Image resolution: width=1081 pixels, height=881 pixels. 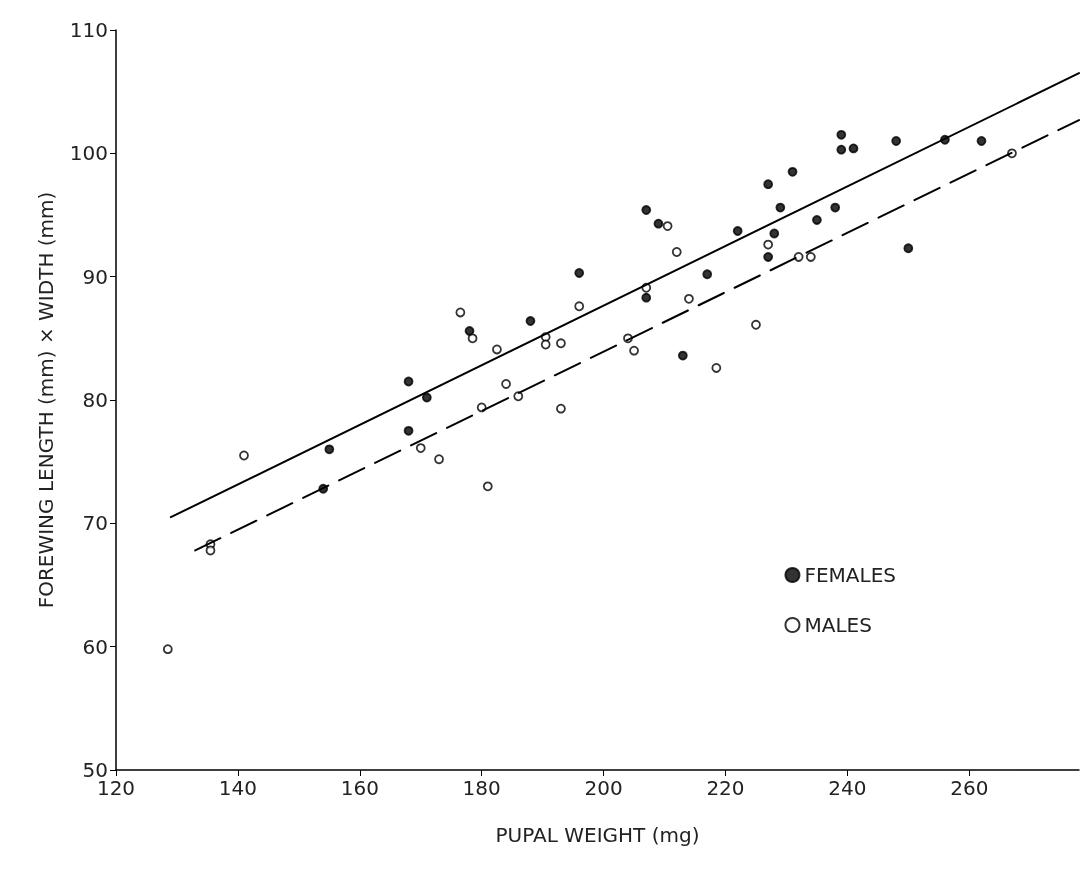 I want to click on y-axis-title: FOREWING LENGTH (mm) × WIDTH (mm), so click(x=46, y=400).